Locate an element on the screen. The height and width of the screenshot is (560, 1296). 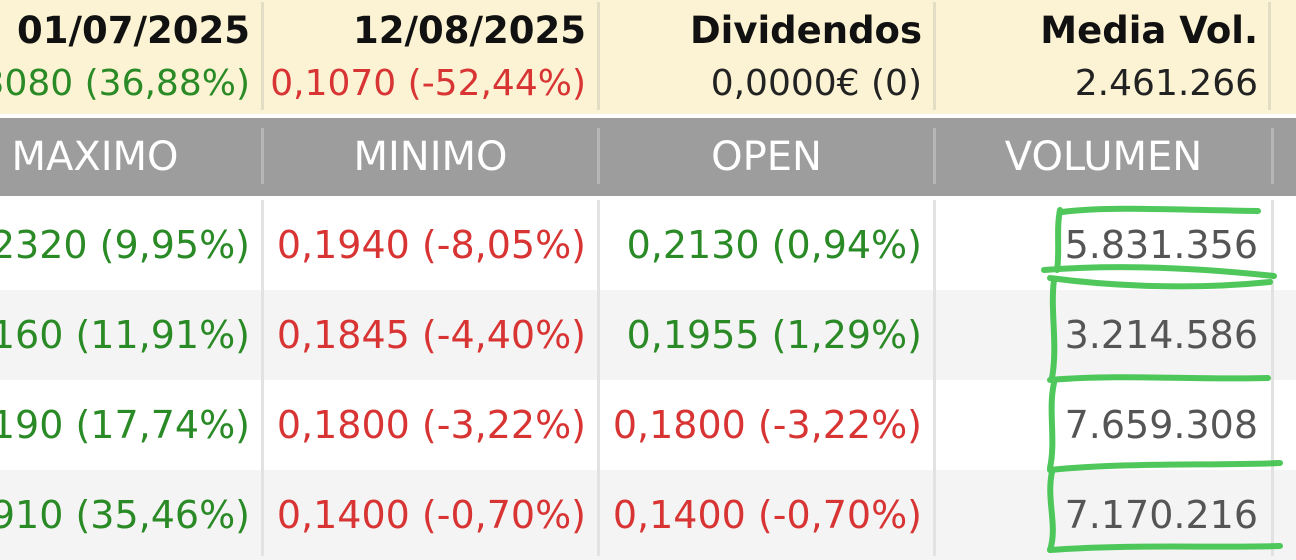
minimo-cell: 0,1800 (-3,22%) is located at coordinates (431, 425).